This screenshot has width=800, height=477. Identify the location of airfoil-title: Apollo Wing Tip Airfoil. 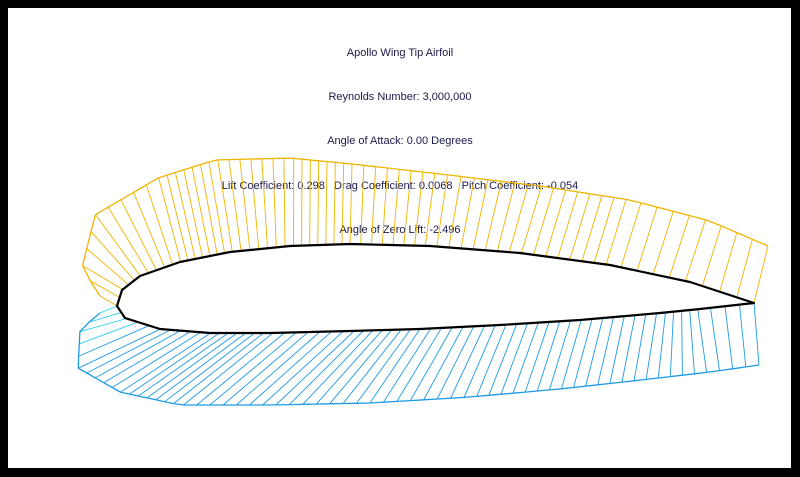
(400, 52).